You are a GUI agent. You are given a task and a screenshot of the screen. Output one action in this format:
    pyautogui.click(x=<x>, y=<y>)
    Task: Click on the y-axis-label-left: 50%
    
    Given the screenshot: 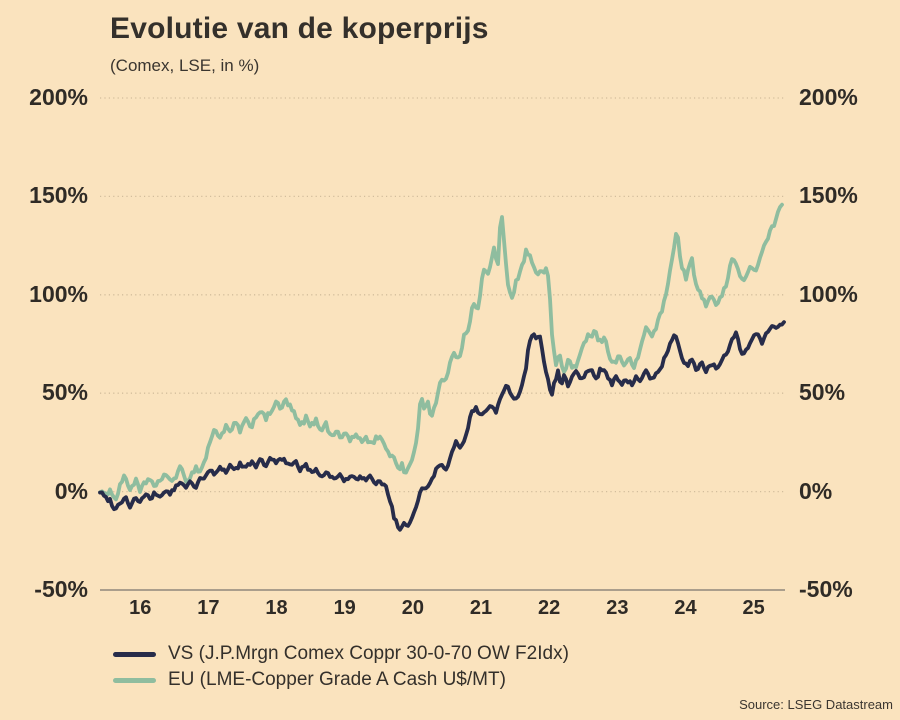 What is the action you would take?
    pyautogui.click(x=64, y=392)
    